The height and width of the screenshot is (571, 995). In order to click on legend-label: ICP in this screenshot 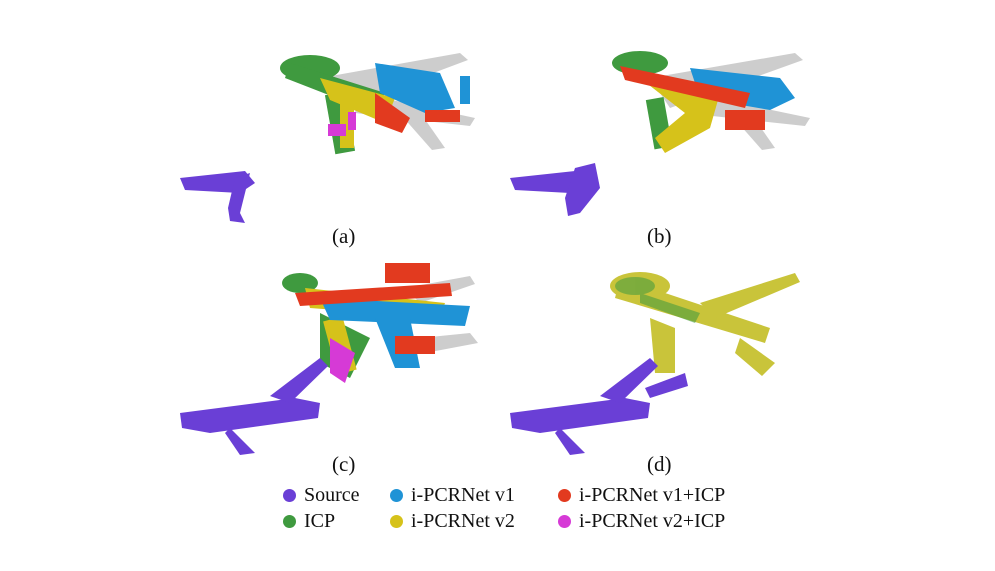, I will do `click(320, 521)`.